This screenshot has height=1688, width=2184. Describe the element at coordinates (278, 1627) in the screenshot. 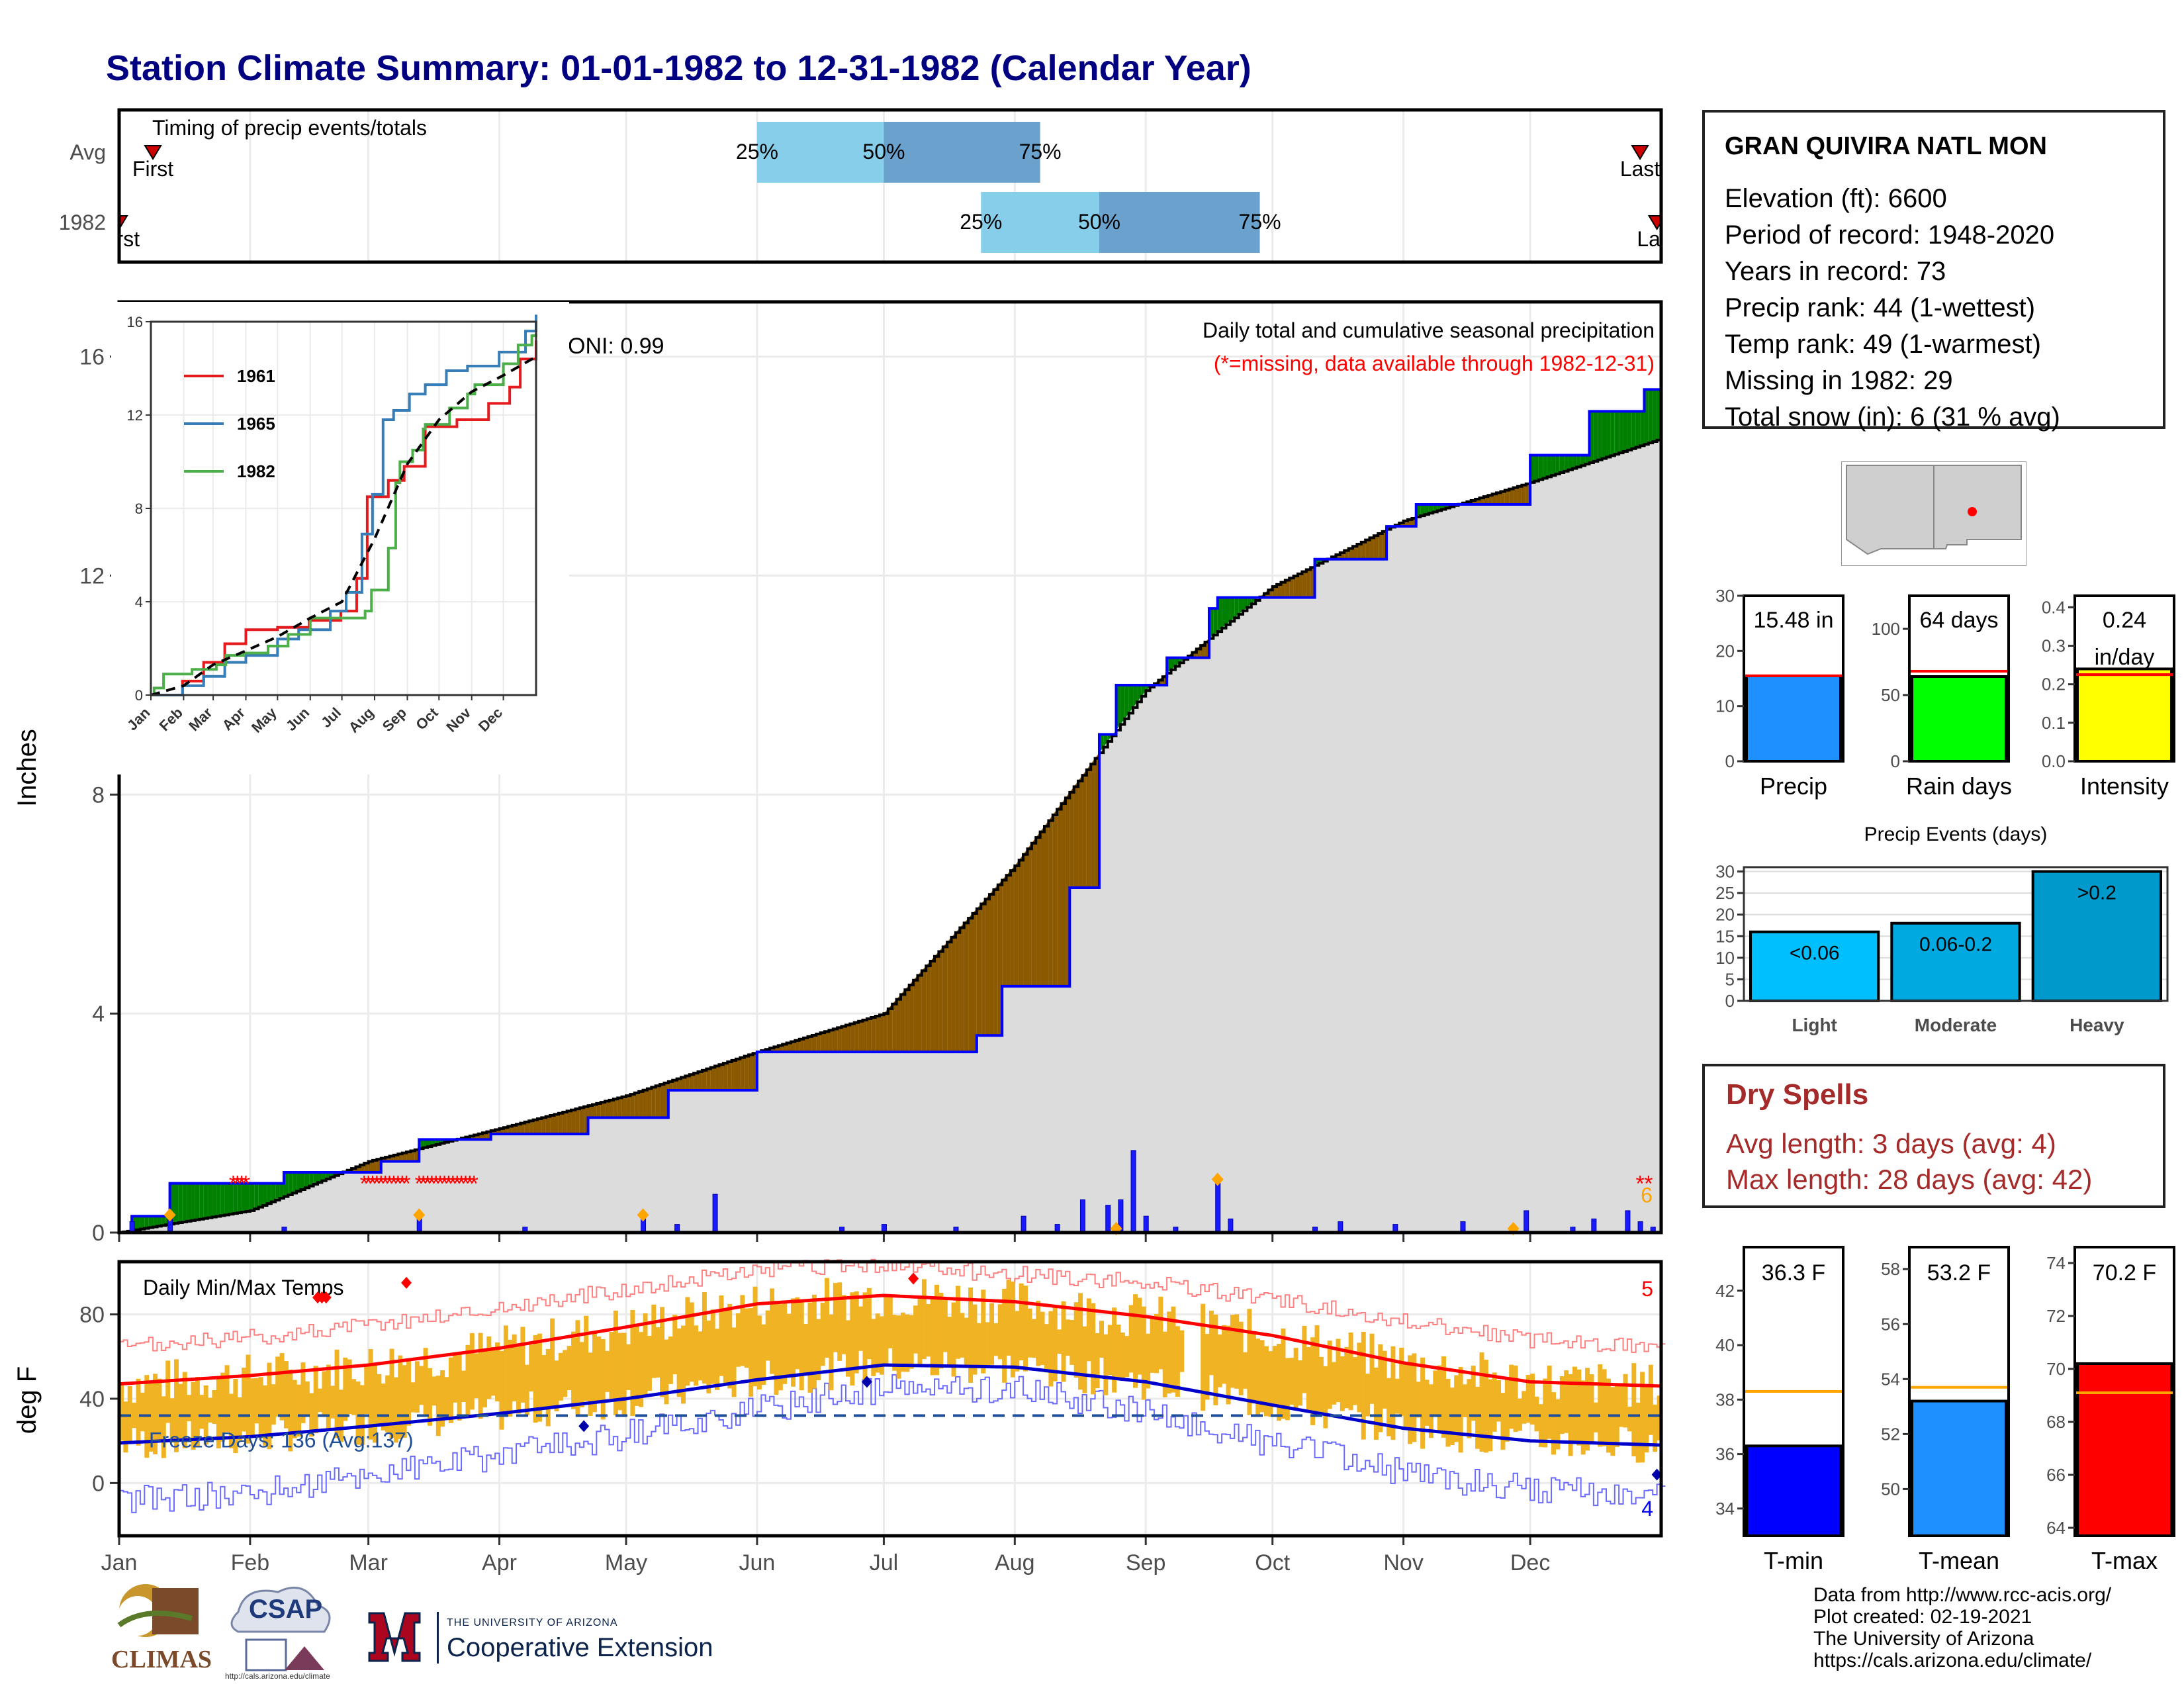

I see `logos-graphic` at that location.